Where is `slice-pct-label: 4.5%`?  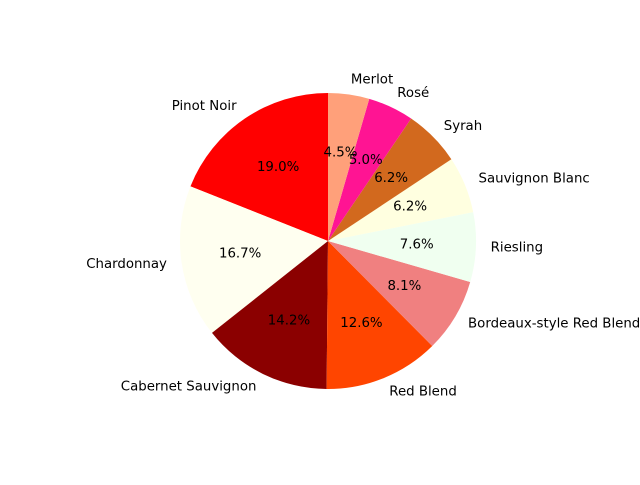
slice-pct-label: 4.5% is located at coordinates (341, 153).